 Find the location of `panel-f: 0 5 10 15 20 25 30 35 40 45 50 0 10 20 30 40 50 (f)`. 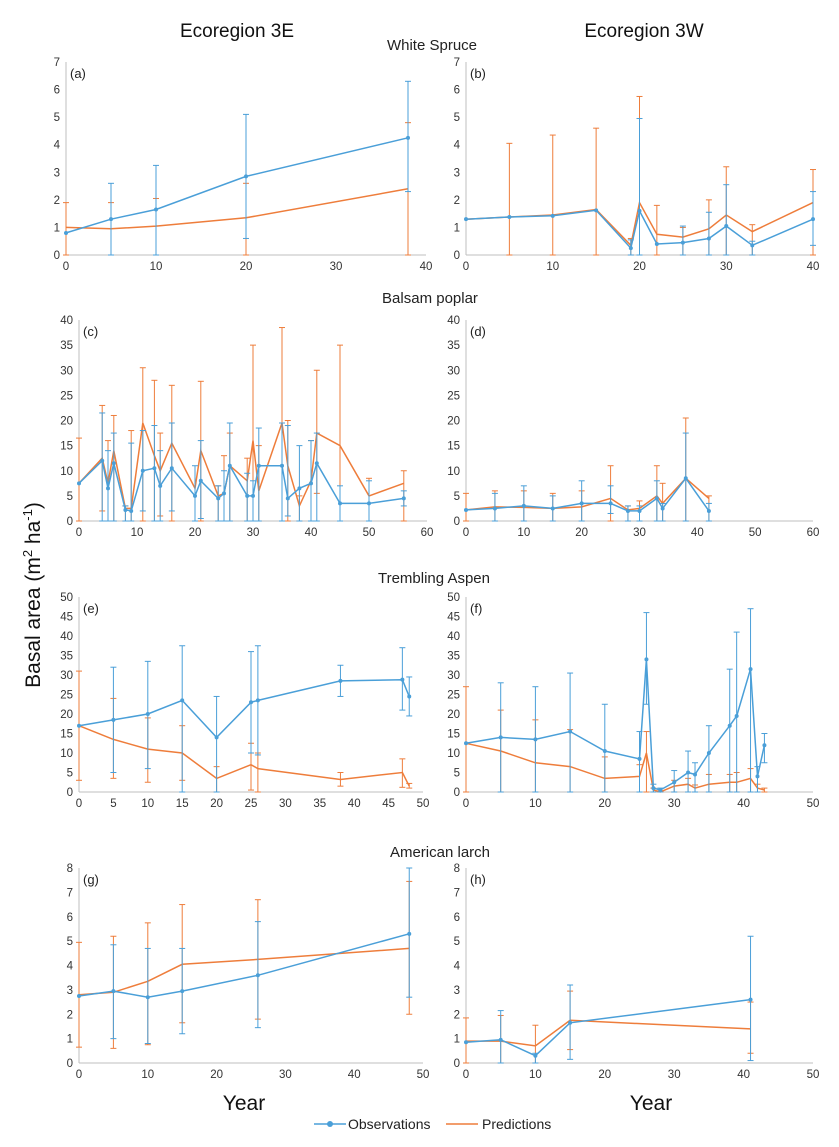

panel-f: 0 5 10 15 20 25 30 35 40 45 50 0 10 20 30 40 50 (f) is located at coordinates (633, 701).